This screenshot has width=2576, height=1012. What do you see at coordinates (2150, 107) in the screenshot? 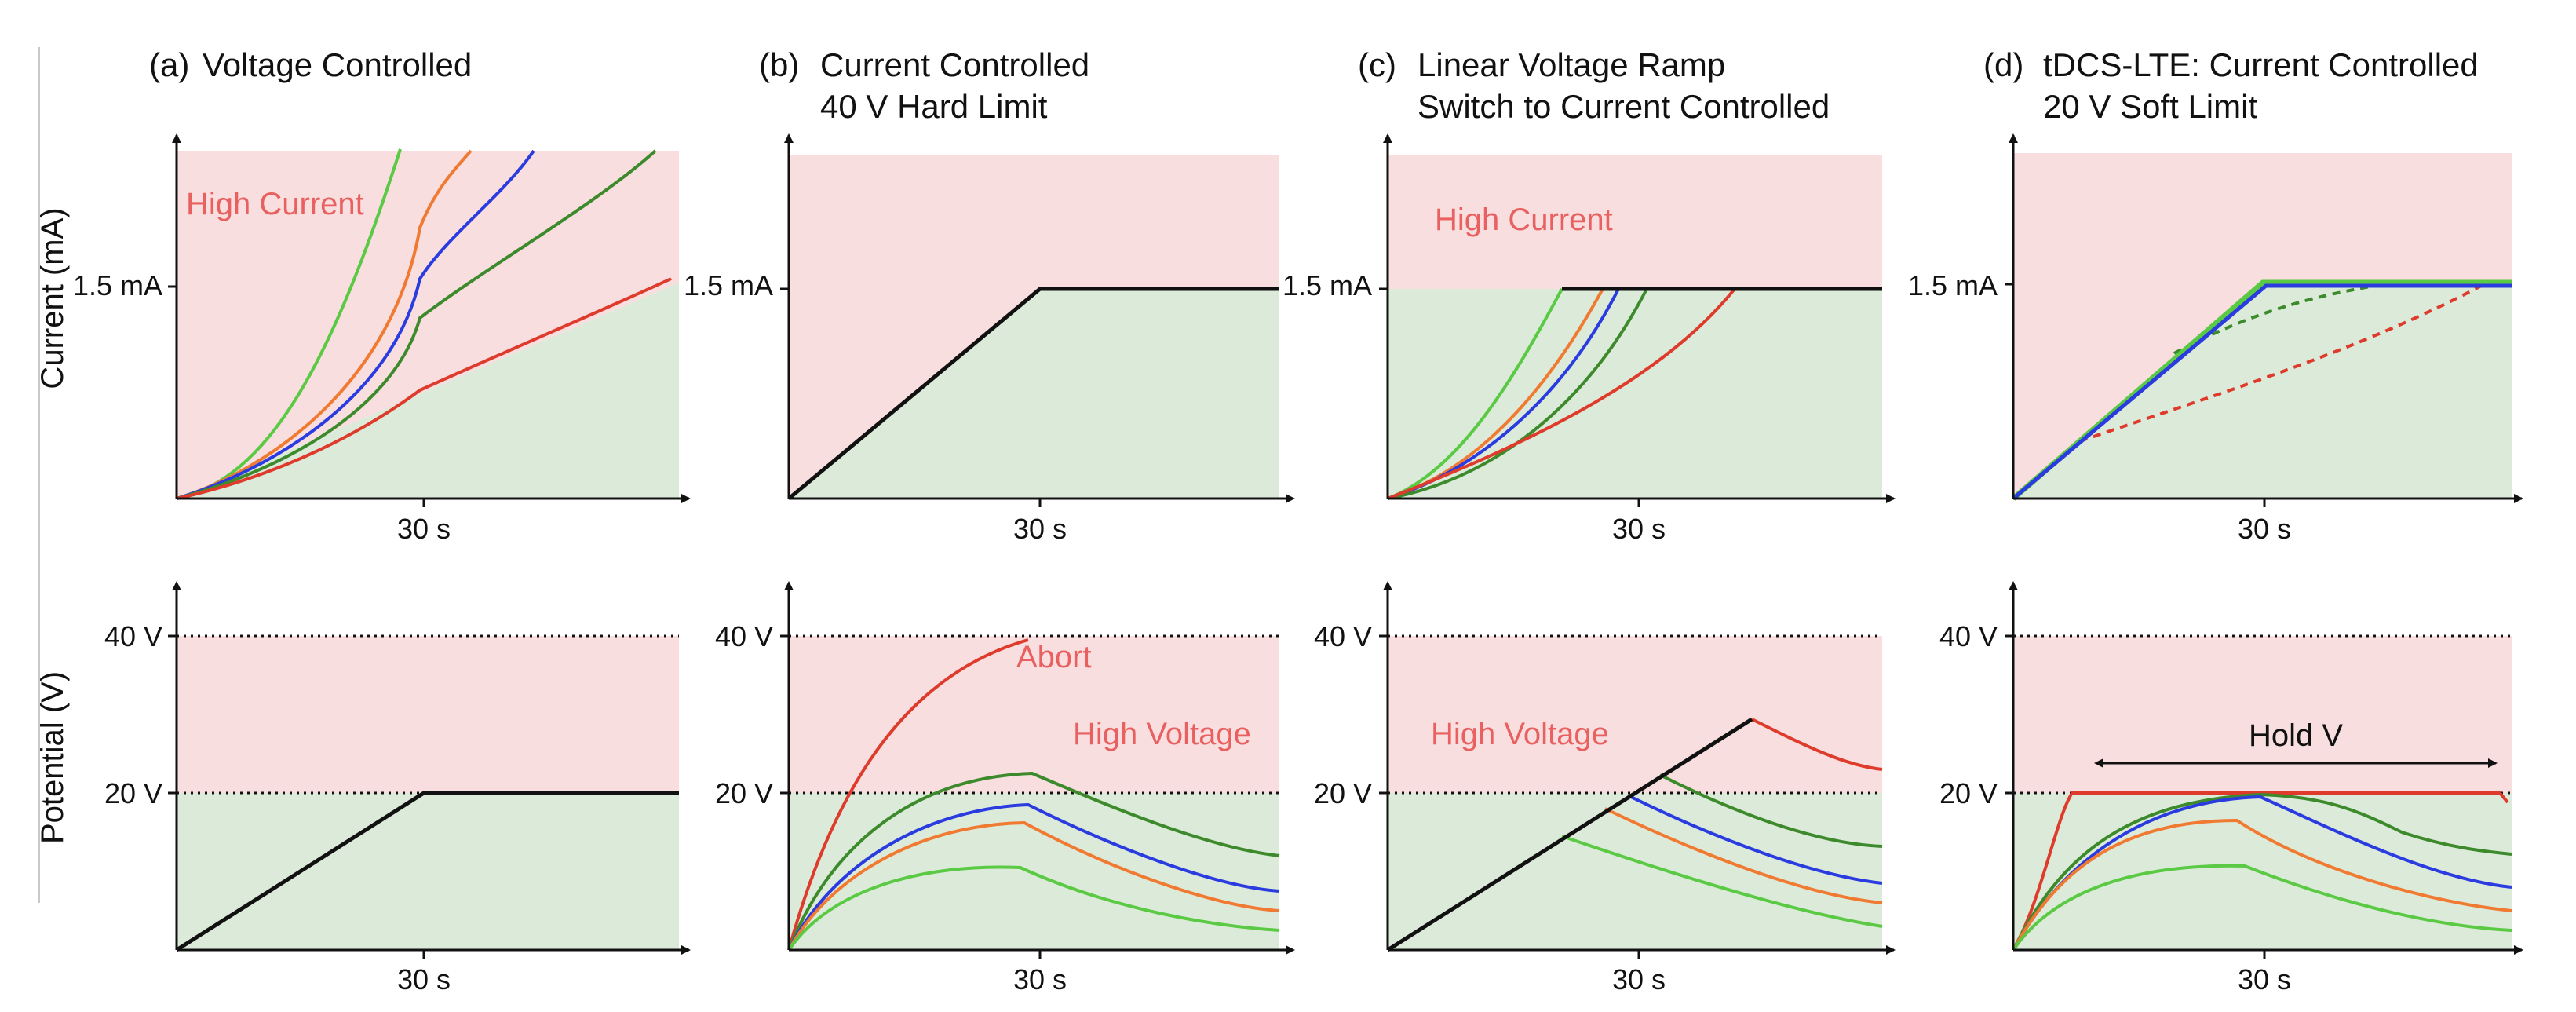
I see `panel-d-title-line-2: 20 V Soft Limit` at bounding box center [2150, 107].